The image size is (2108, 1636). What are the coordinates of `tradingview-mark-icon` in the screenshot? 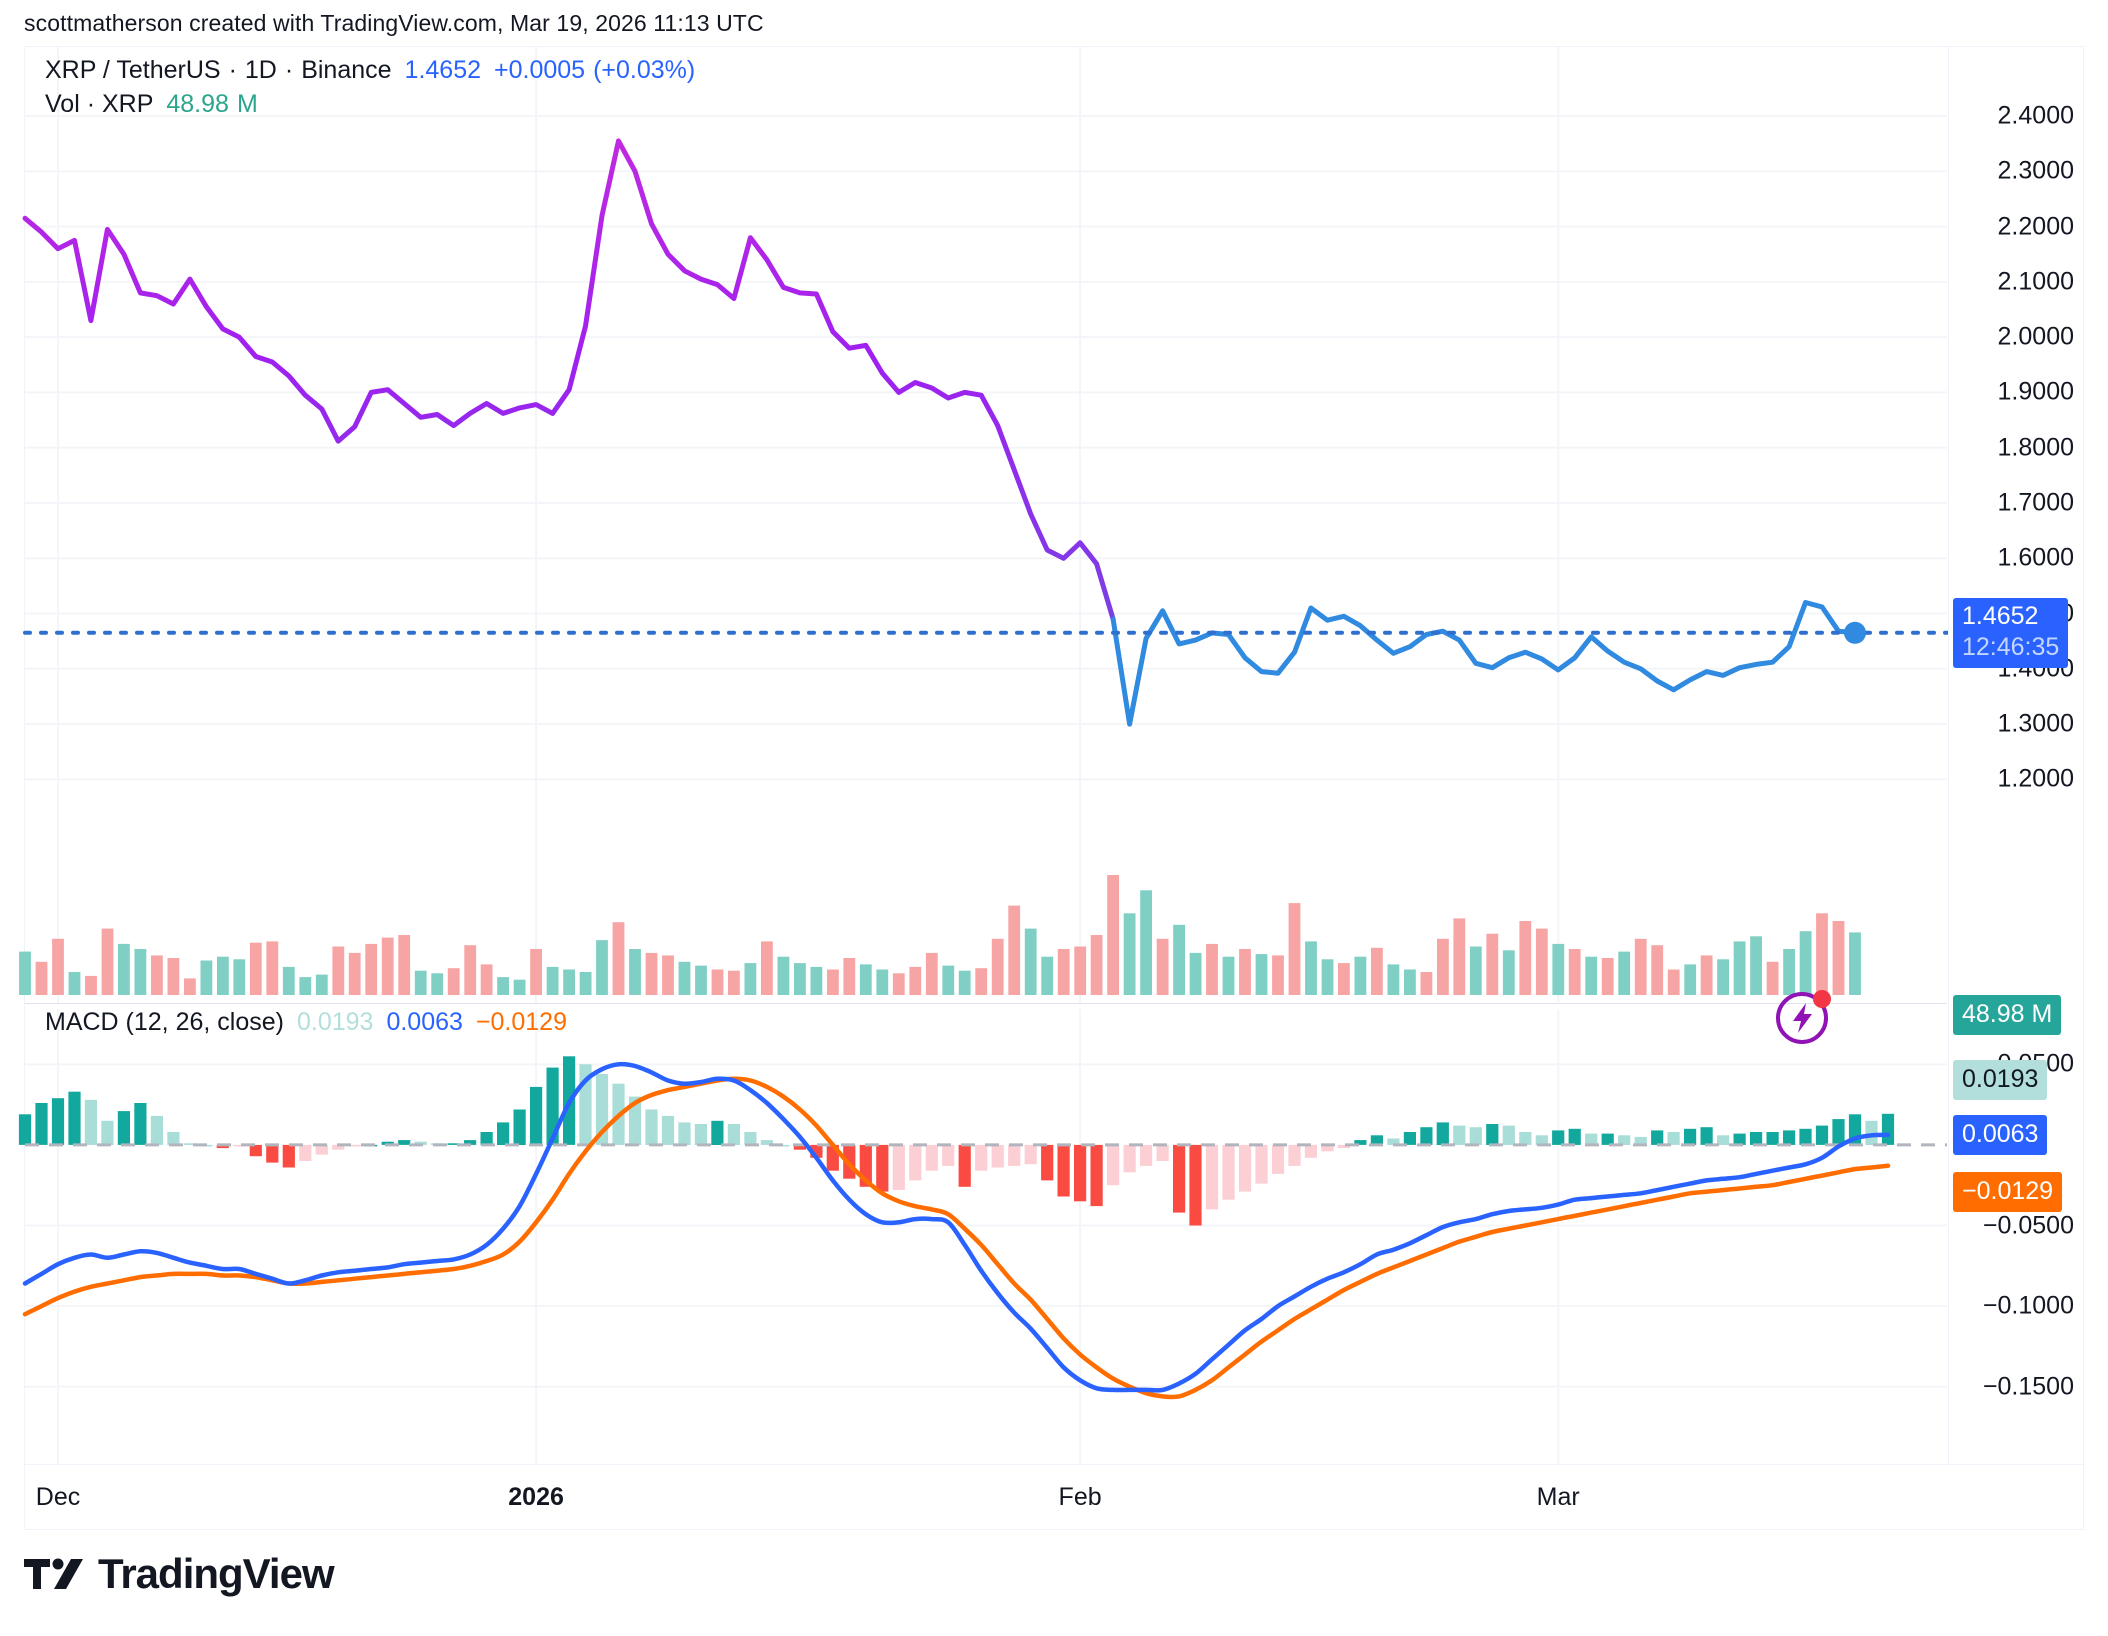 It's located at (53, 1573).